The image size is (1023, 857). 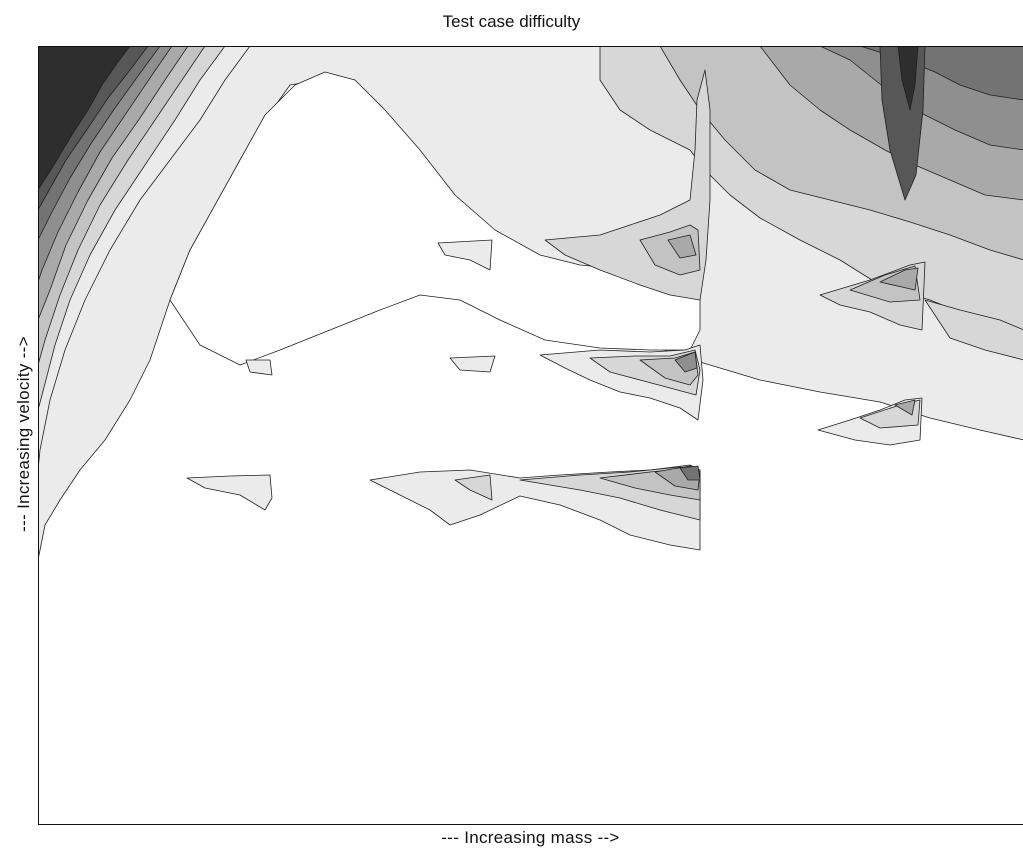 I want to click on spike-upper-core, so click(x=682, y=246).